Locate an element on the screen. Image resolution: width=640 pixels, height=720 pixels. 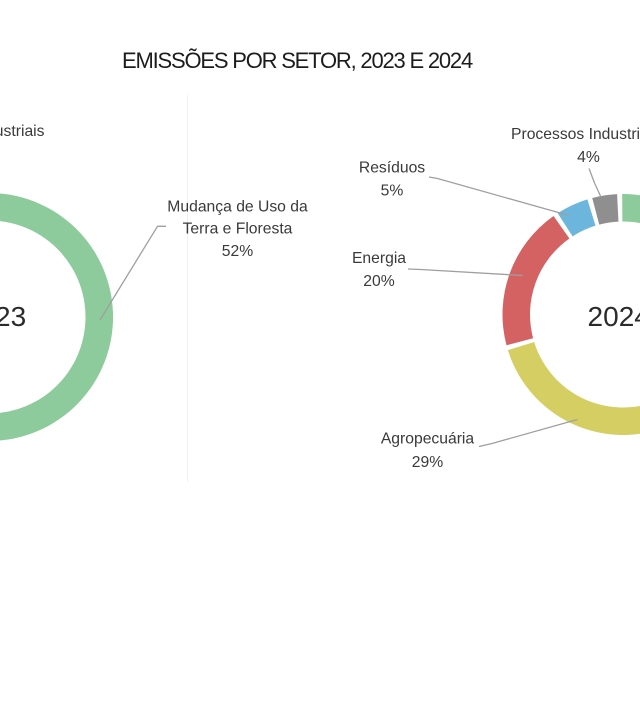
svg-text: Terra e Floresta is located at coordinates (238, 229).